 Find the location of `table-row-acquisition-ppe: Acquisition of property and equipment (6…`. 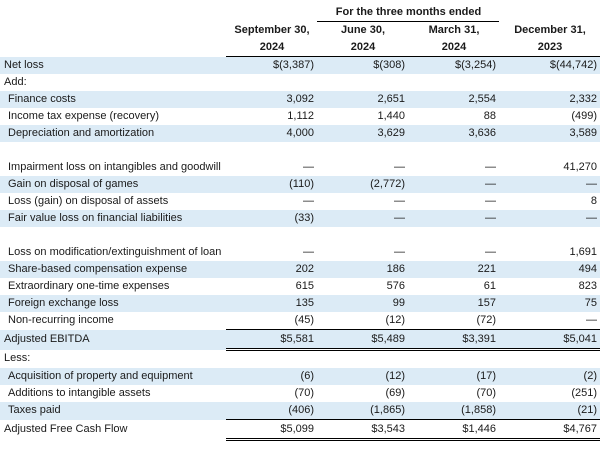

table-row-acquisition-ppe: Acquisition of property and equipment (6… is located at coordinates (300, 376).